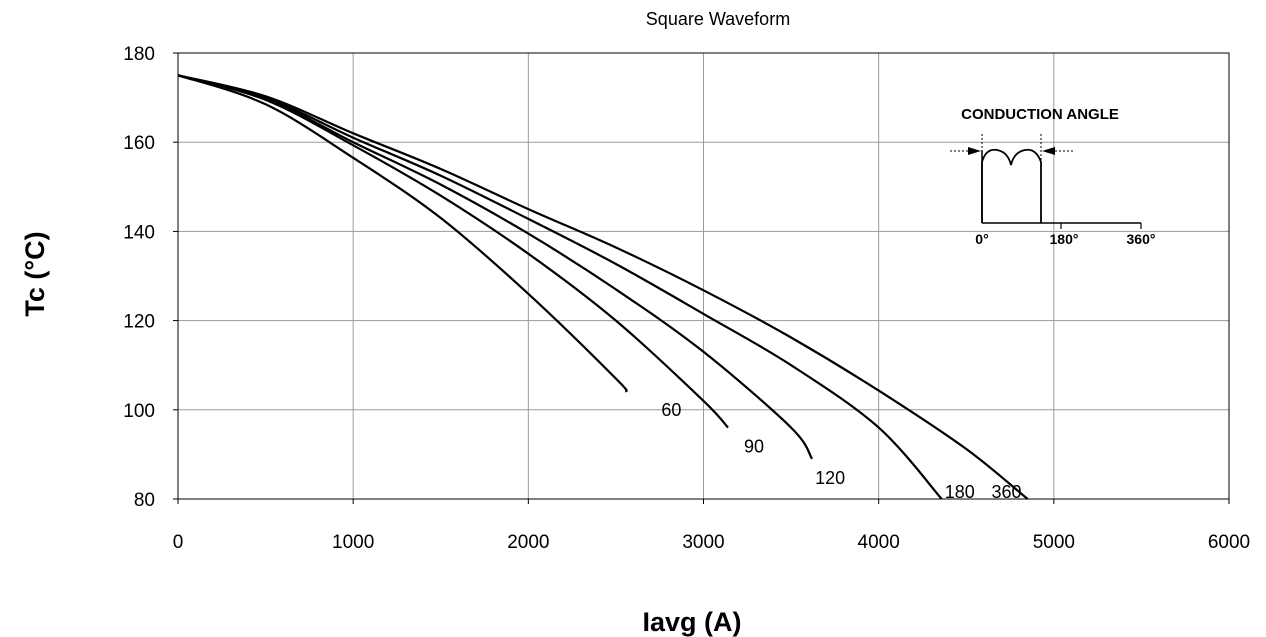 Image resolution: width=1266 pixels, height=637 pixels. I want to click on y-tick-label: 100, so click(139, 411).